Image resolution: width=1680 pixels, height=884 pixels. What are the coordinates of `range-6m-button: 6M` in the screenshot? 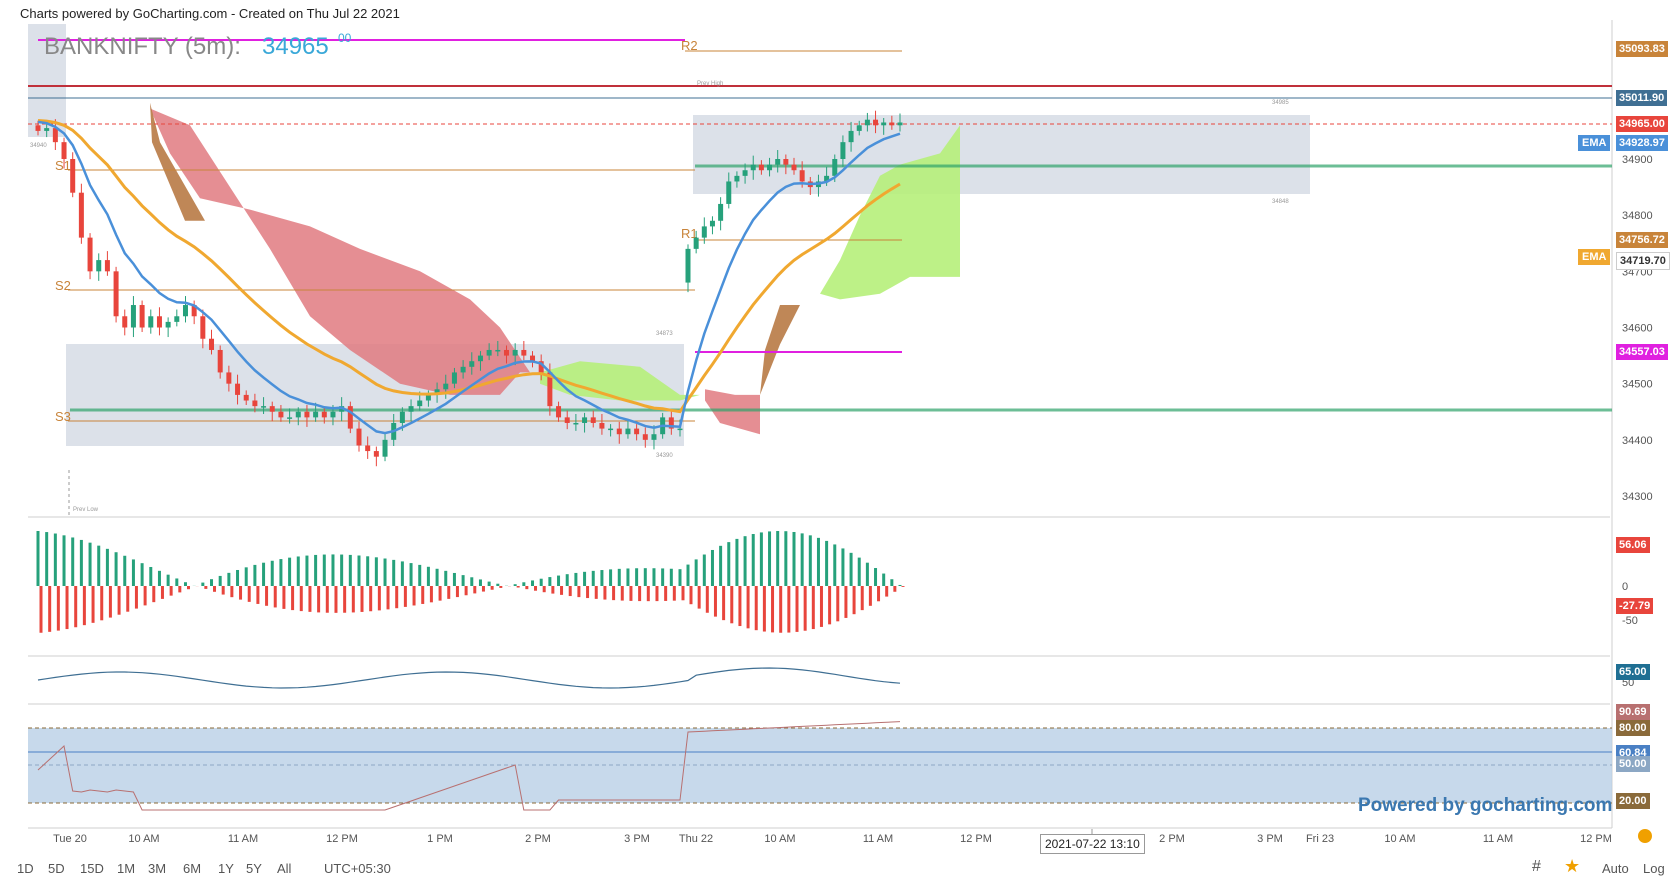 It's located at (192, 868).